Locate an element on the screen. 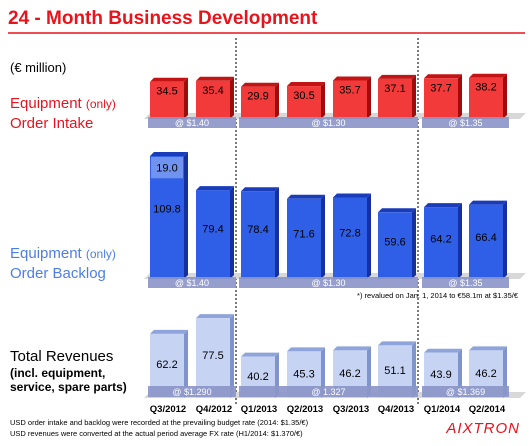  revenues-label-line2: (incl. equipment, is located at coordinates (57, 373).